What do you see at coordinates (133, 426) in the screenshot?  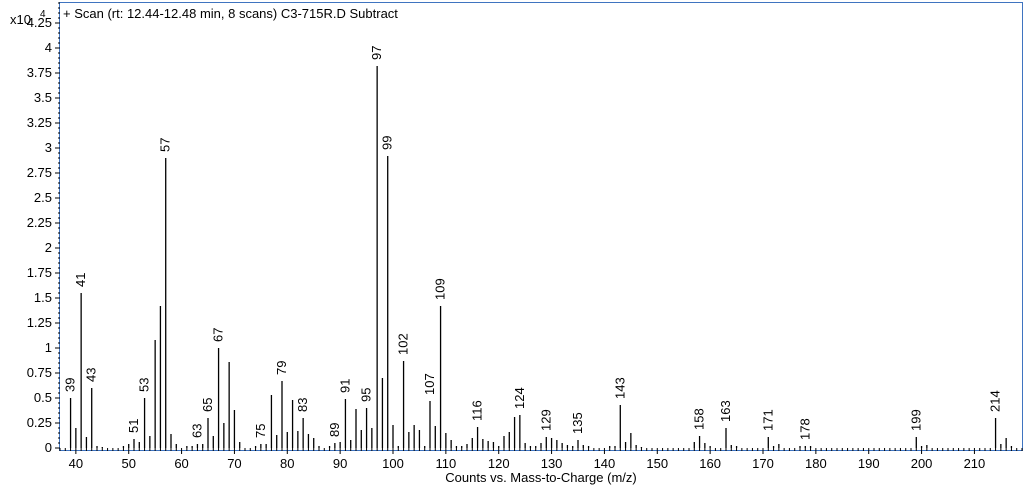 I see `peak-label-51: 51` at bounding box center [133, 426].